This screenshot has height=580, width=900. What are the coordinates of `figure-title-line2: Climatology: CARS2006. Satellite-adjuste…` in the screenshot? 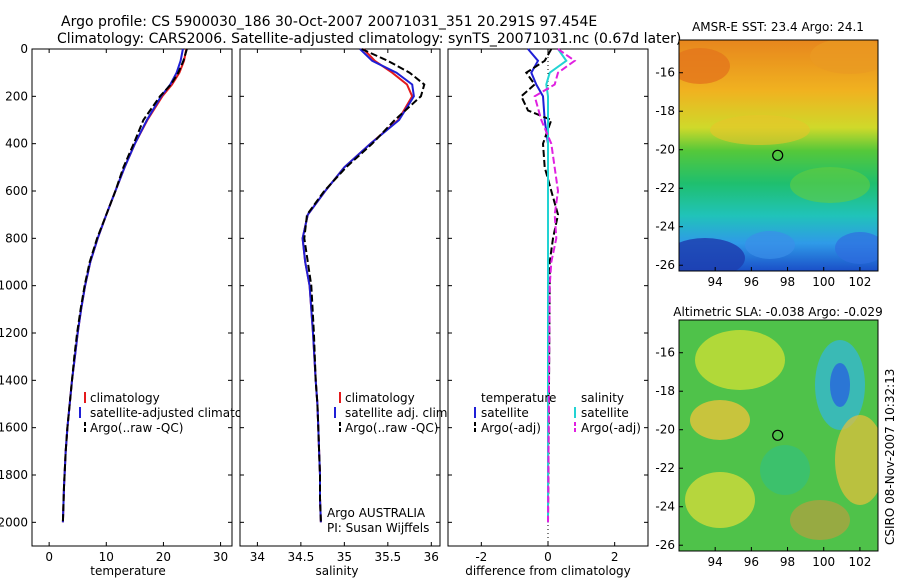 It's located at (369, 39).